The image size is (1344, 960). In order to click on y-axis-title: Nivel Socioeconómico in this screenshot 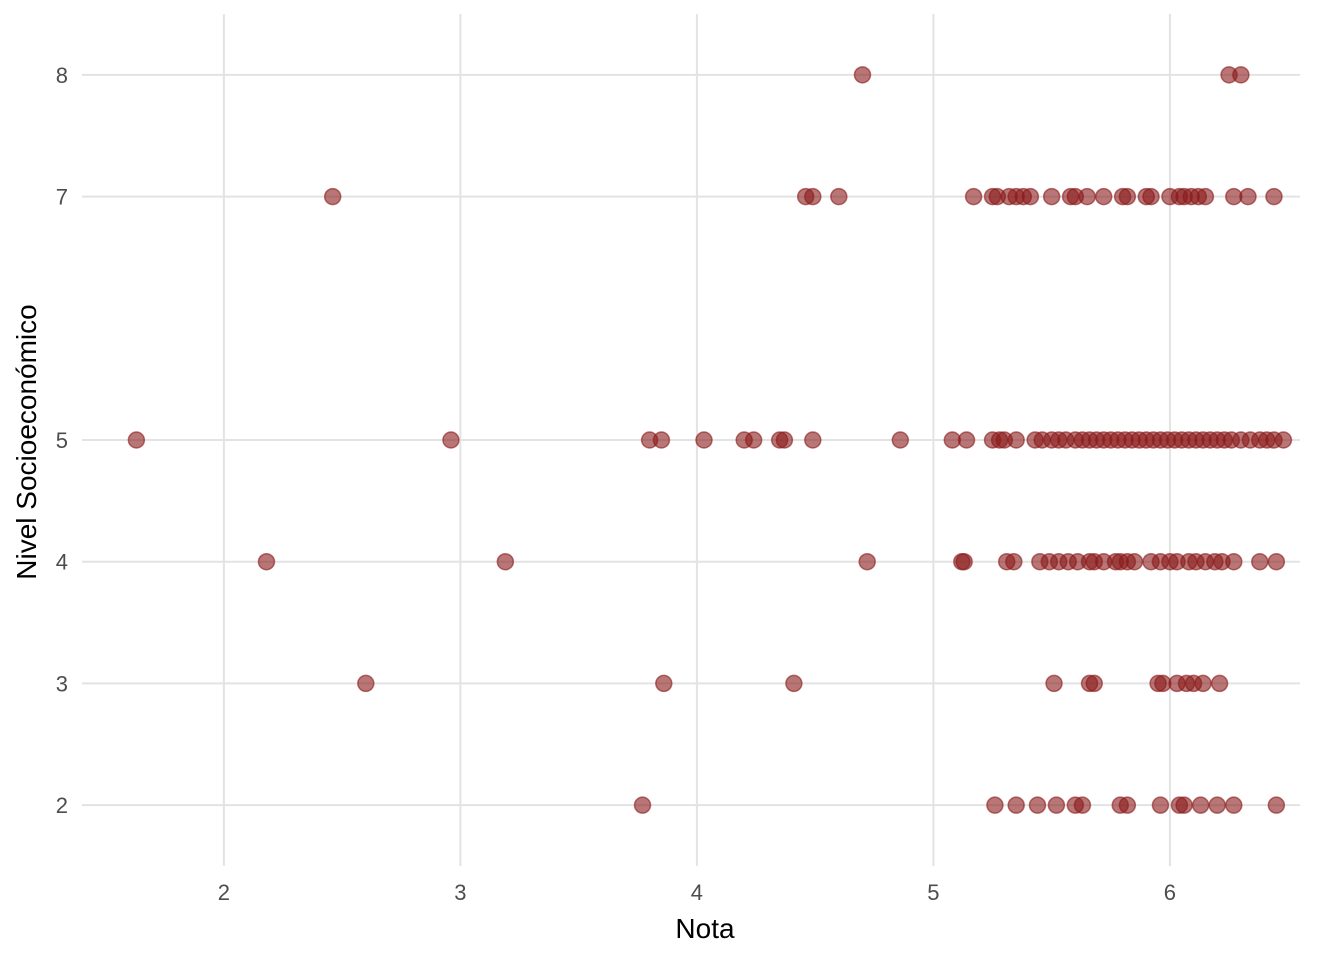, I will do `click(26, 441)`.